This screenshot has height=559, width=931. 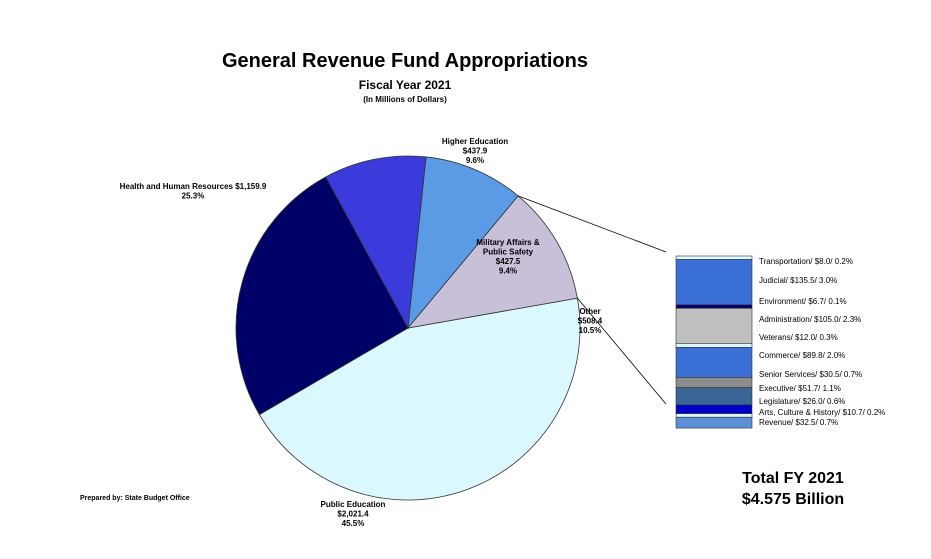 What do you see at coordinates (405, 99) in the screenshot?
I see `chart-units-note: (In Millions of Dollars)` at bounding box center [405, 99].